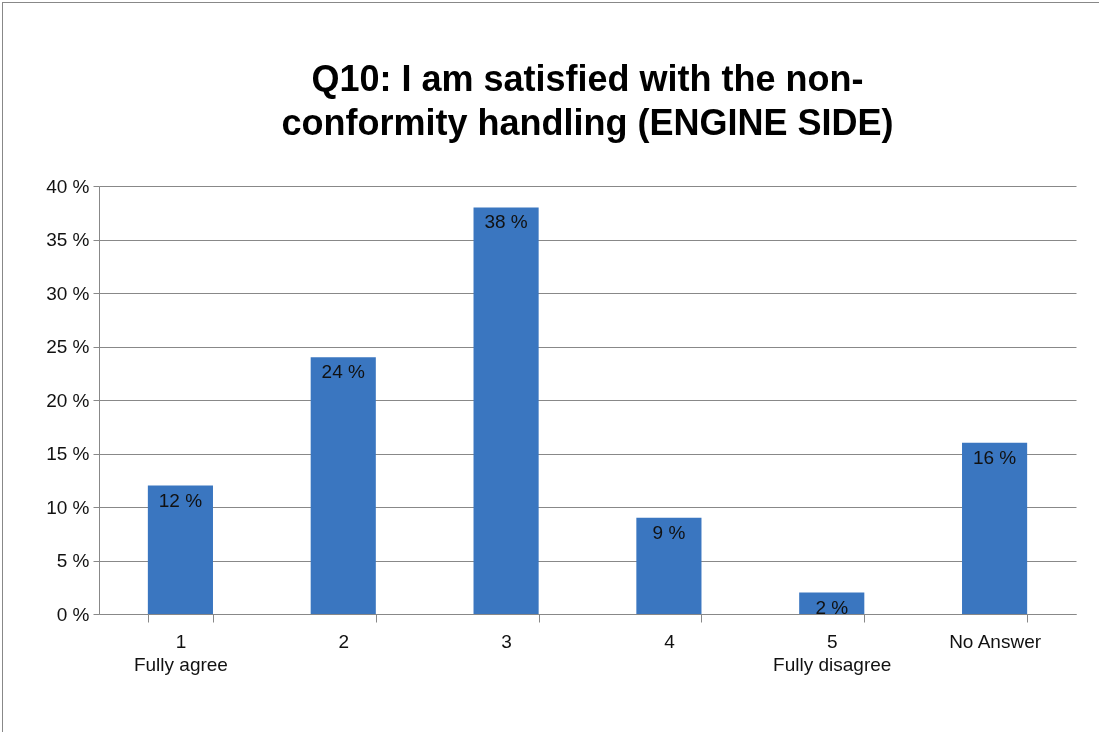 This screenshot has width=1103, height=736. Describe the element at coordinates (73, 614) in the screenshot. I see `y-tick-label: 0 %` at that location.